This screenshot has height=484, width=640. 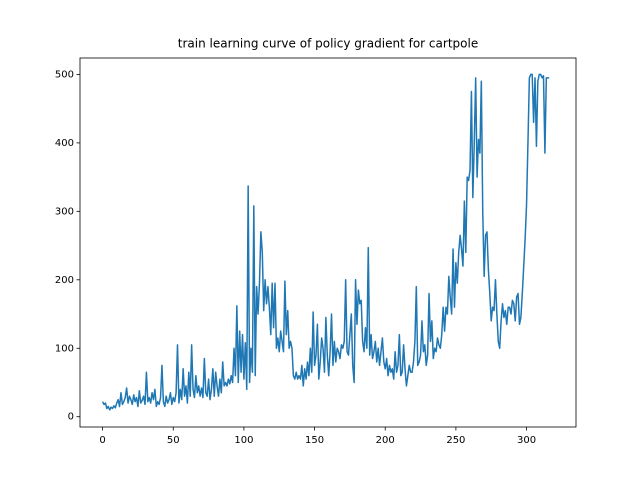 I want to click on y-tick-label: 0, so click(x=71, y=417).